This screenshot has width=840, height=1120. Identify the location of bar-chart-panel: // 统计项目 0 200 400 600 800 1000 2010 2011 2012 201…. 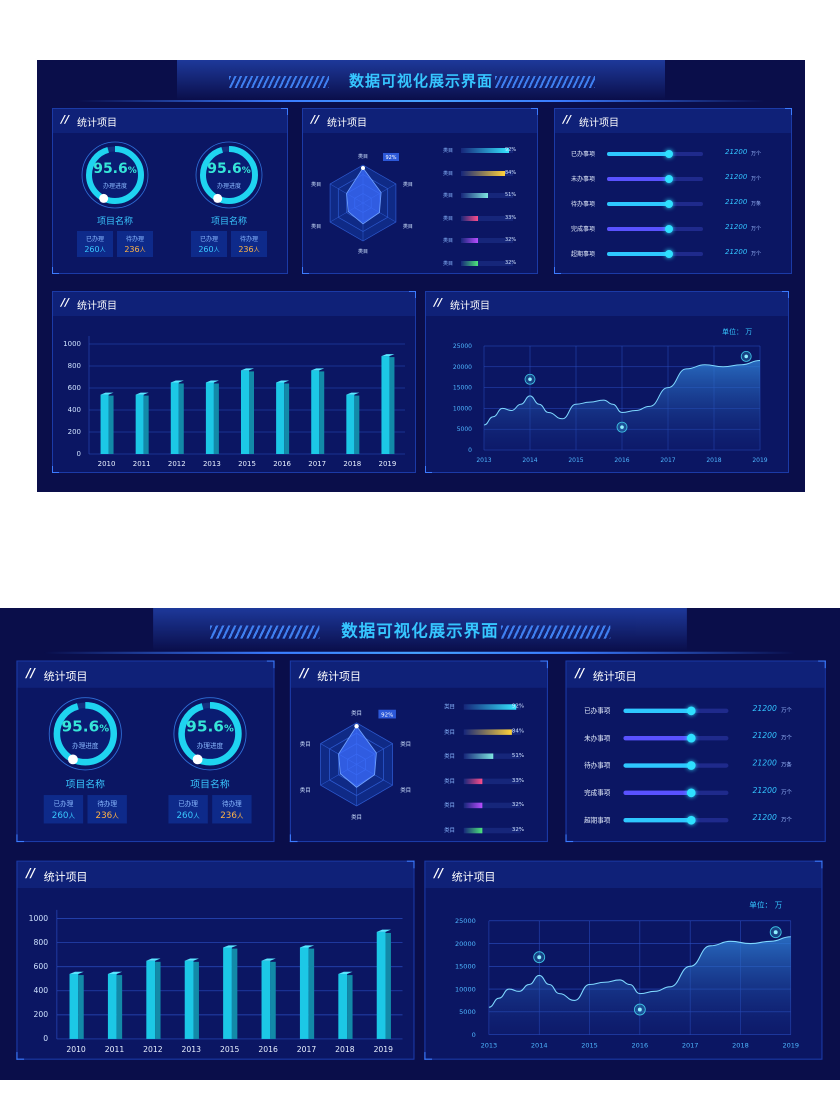
(215, 960).